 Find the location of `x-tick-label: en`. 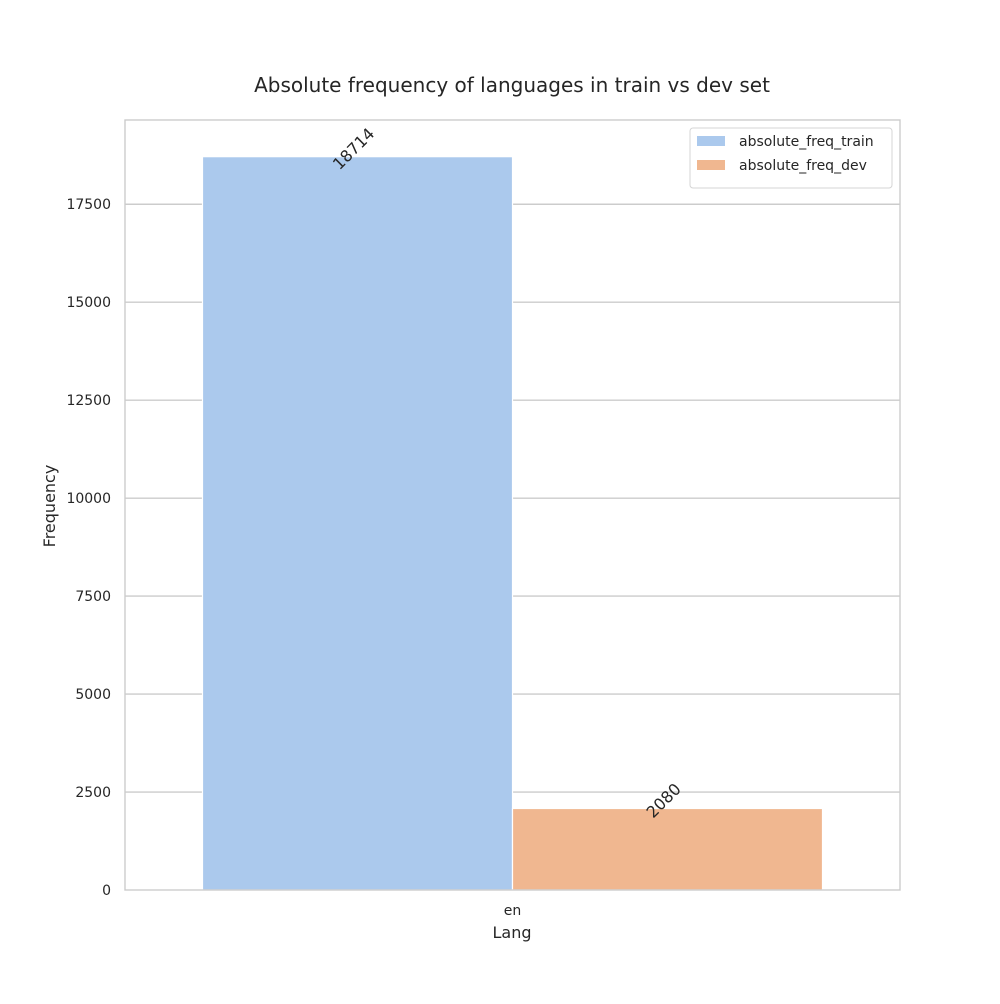

x-tick-label: en is located at coordinates (513, 911).